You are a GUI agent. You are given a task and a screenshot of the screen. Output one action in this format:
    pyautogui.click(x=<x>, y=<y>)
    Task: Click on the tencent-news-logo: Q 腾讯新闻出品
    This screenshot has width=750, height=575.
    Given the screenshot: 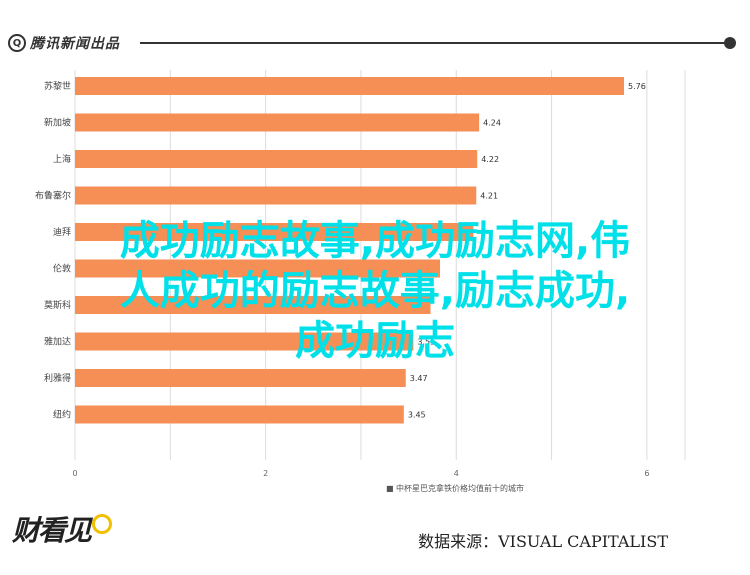 What is the action you would take?
    pyautogui.click(x=64, y=43)
    